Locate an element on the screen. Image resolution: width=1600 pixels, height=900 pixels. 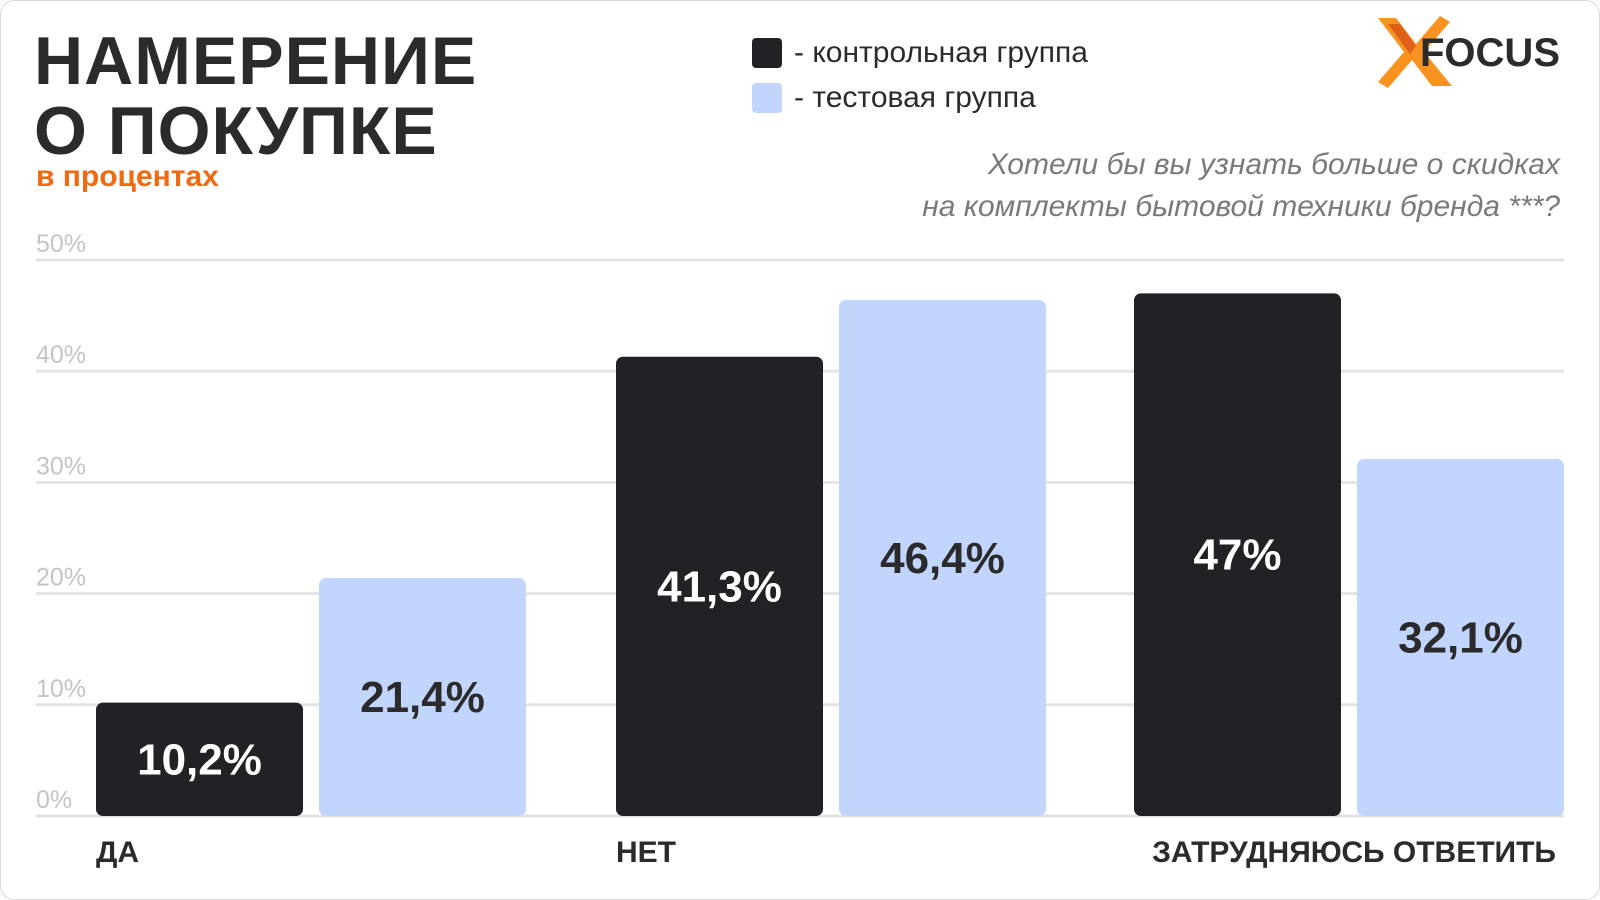
category-label-unsure: ЗАТРУДНЯЮСЬ ОТВЕТИТЬ is located at coordinates (1354, 852).